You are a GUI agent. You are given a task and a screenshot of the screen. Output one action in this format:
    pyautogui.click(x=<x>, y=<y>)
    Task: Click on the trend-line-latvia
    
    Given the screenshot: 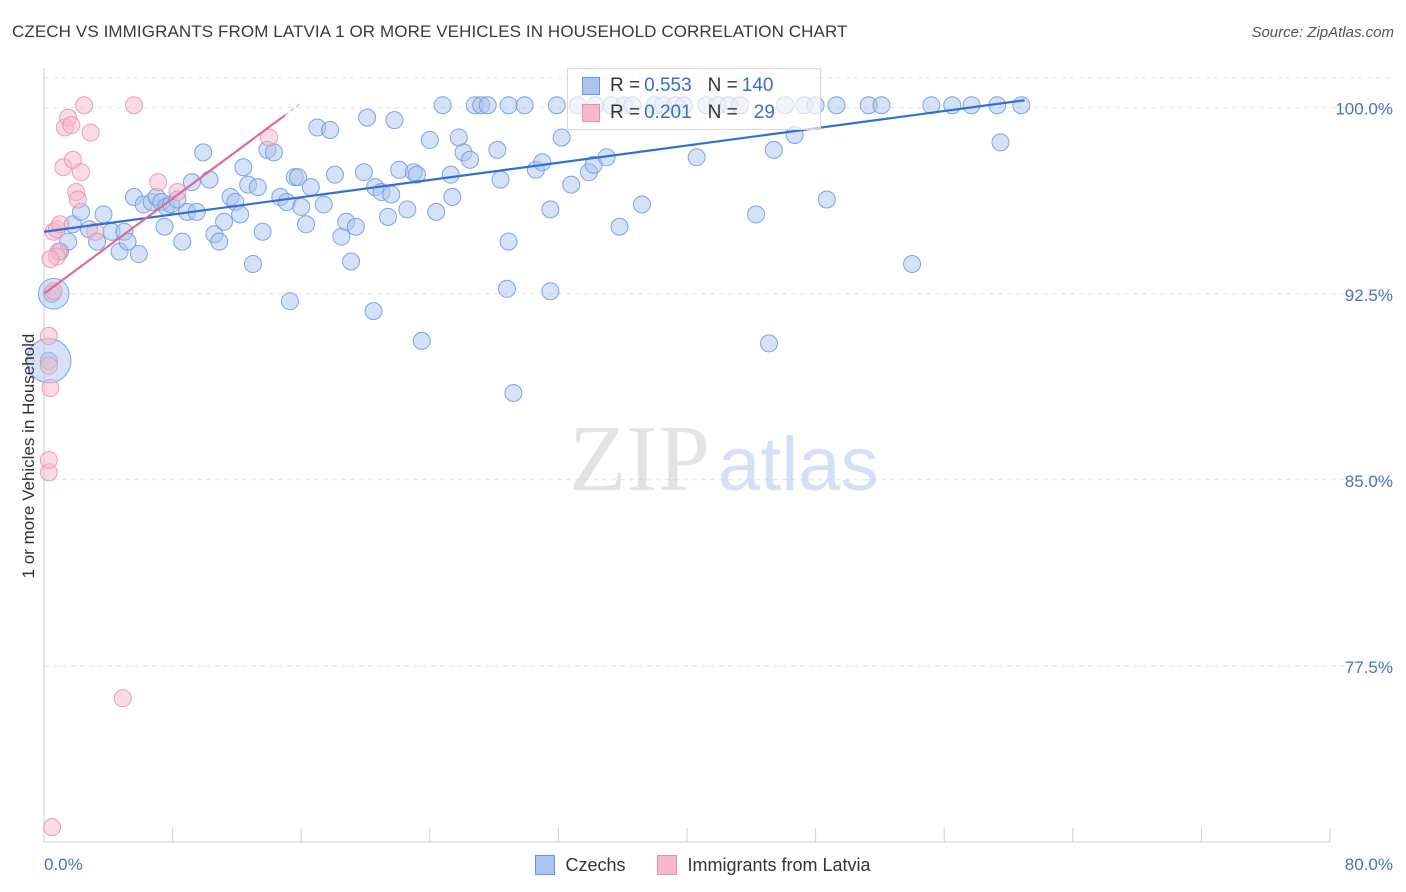 What is the action you would take?
    pyautogui.click(x=164, y=204)
    